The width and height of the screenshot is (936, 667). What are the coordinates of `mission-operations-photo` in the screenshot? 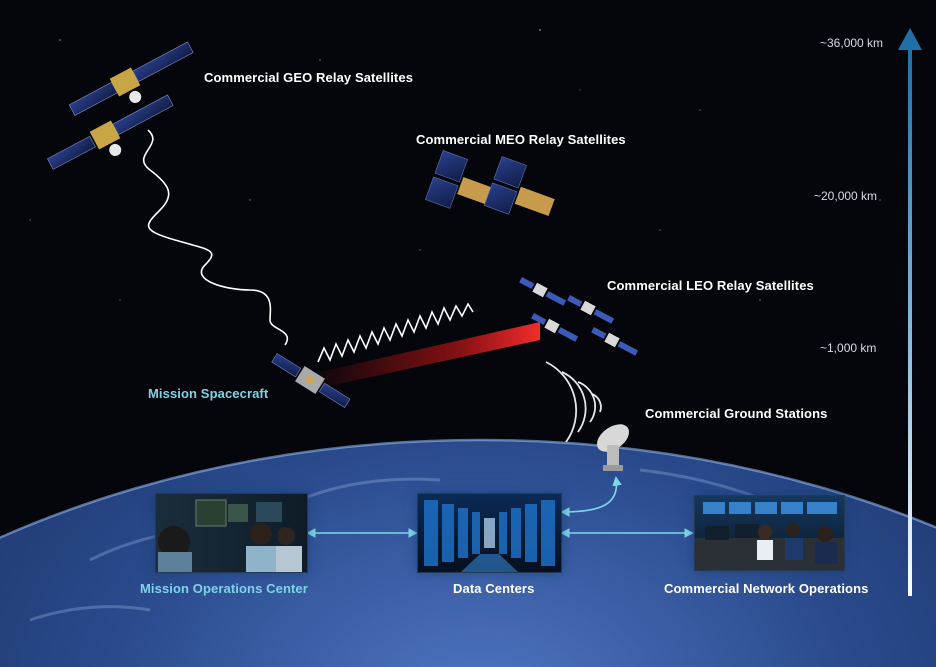 It's located at (231, 533).